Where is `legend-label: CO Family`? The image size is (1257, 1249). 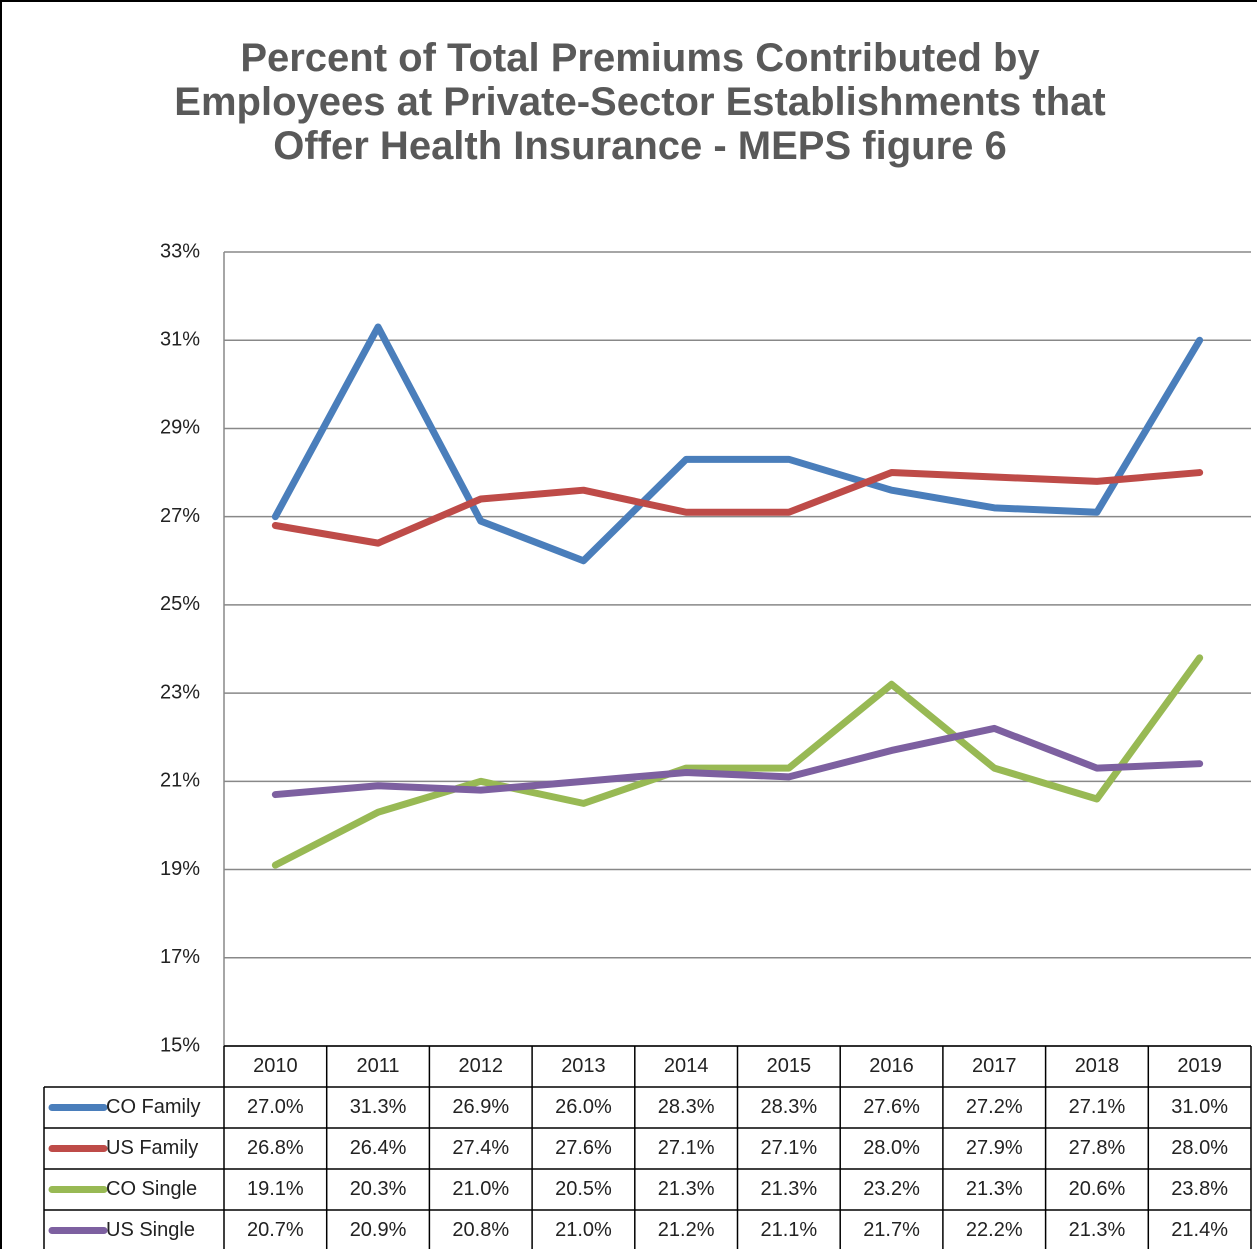
legend-label: CO Family is located at coordinates (153, 1107).